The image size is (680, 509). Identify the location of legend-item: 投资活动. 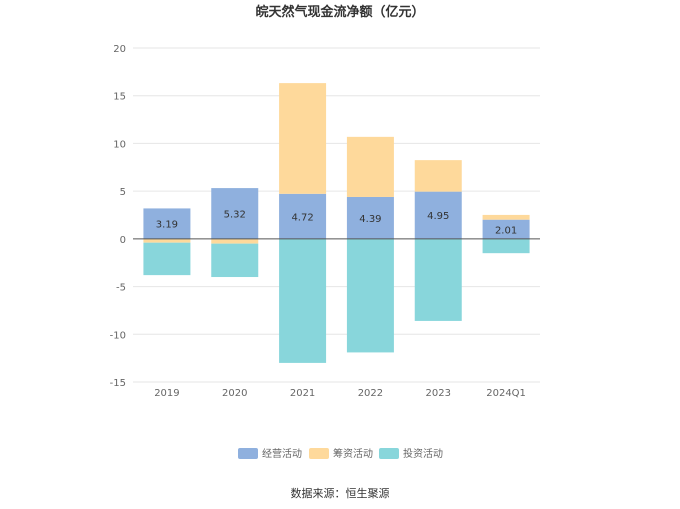
(411, 453).